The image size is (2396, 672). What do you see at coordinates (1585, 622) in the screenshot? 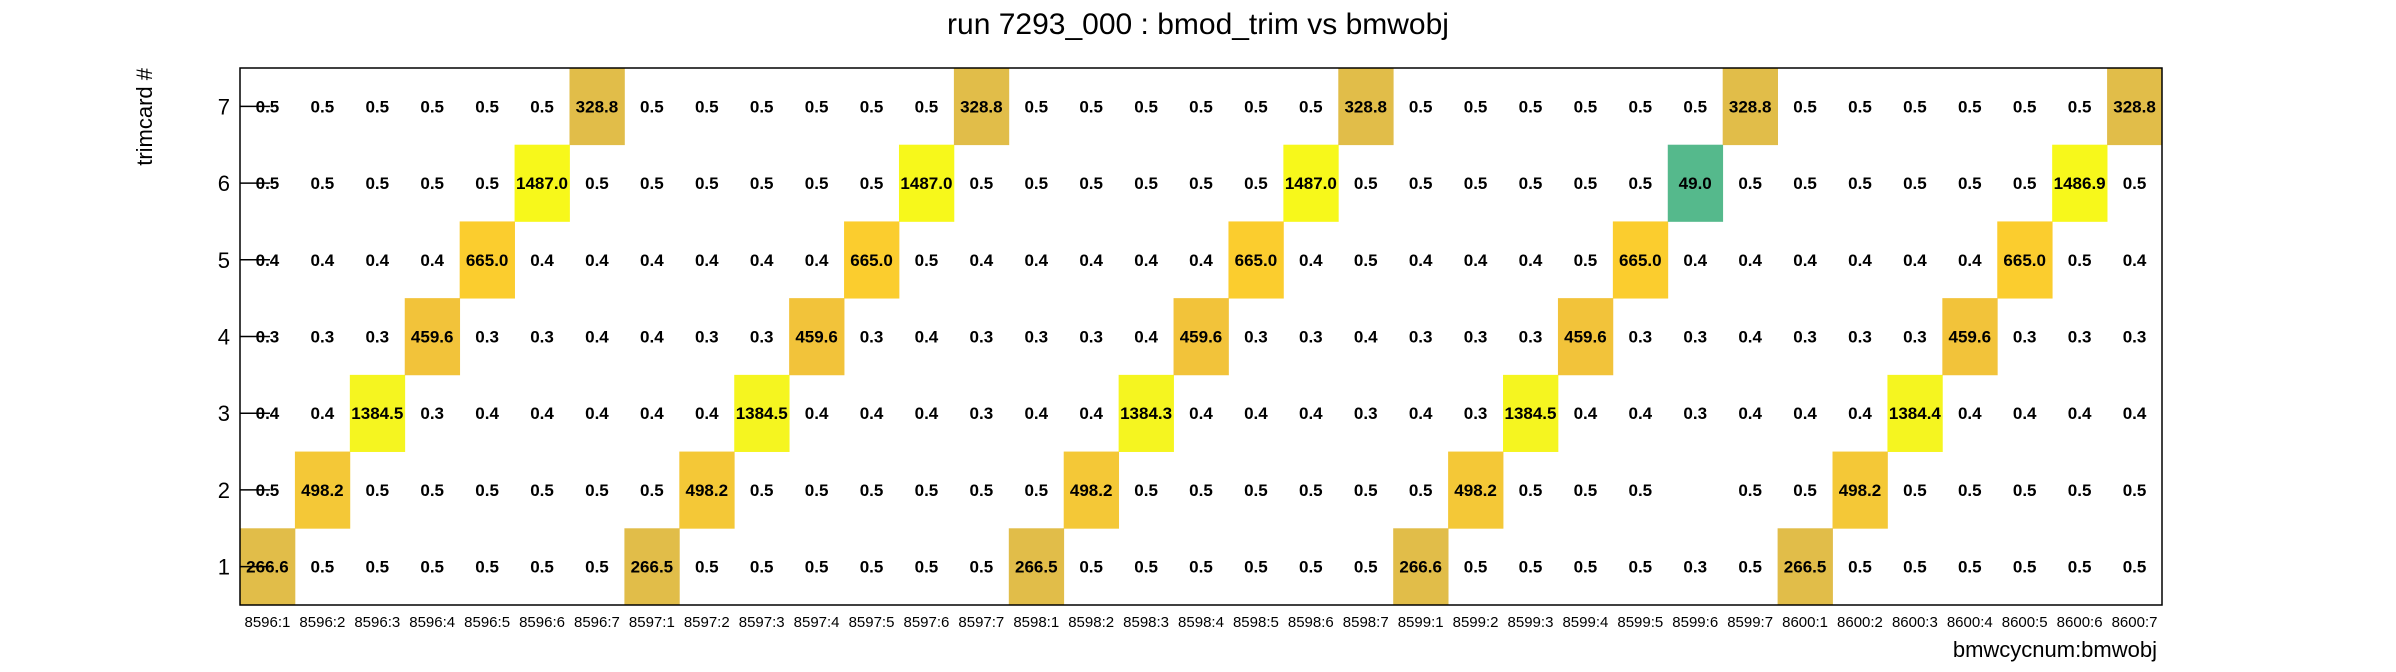
I see `x-tick-label: 8599:4` at bounding box center [1585, 622].